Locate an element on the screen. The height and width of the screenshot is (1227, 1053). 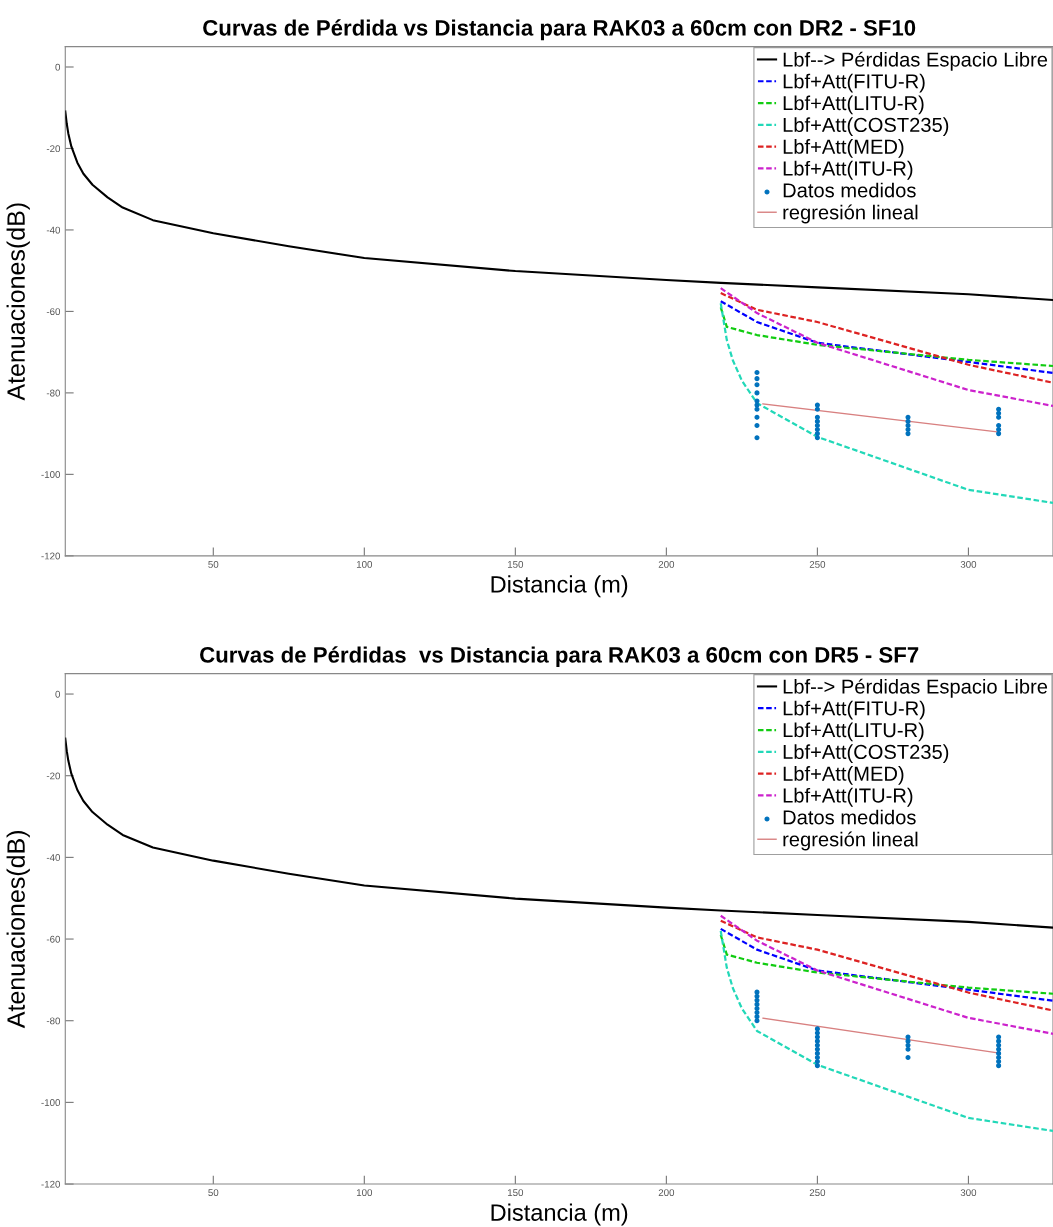
chart-title: Curvas de Pérdidas vs Distancia para RAK03 a 60cm con DR5 - SF7 is located at coordinates (559, 657).